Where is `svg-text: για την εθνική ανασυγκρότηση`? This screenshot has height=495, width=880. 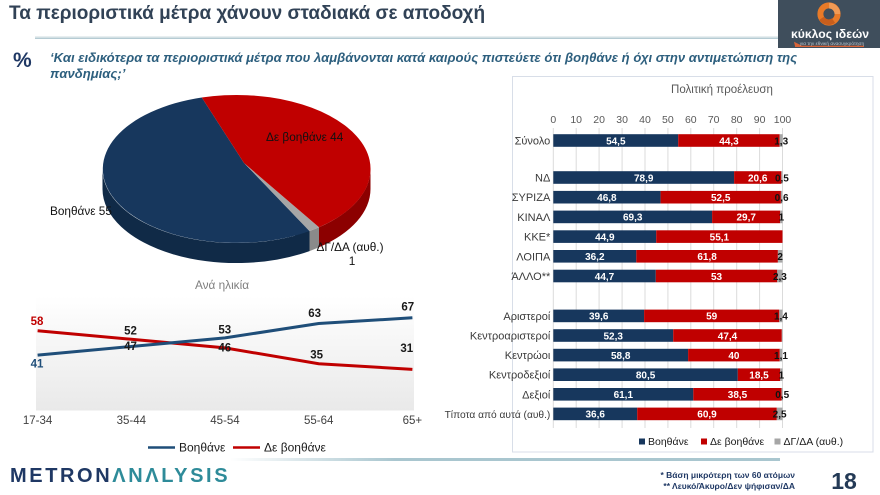 svg-text: για την εθνική ανασυγκρότηση is located at coordinates (832, 43).